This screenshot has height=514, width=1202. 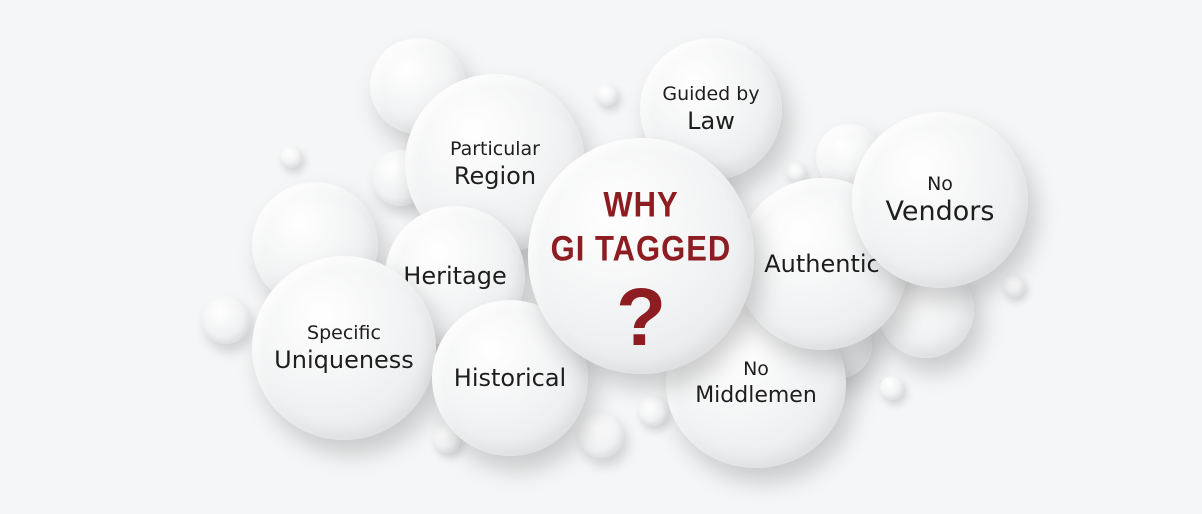 I want to click on bubble-line: Specific, so click(x=344, y=333).